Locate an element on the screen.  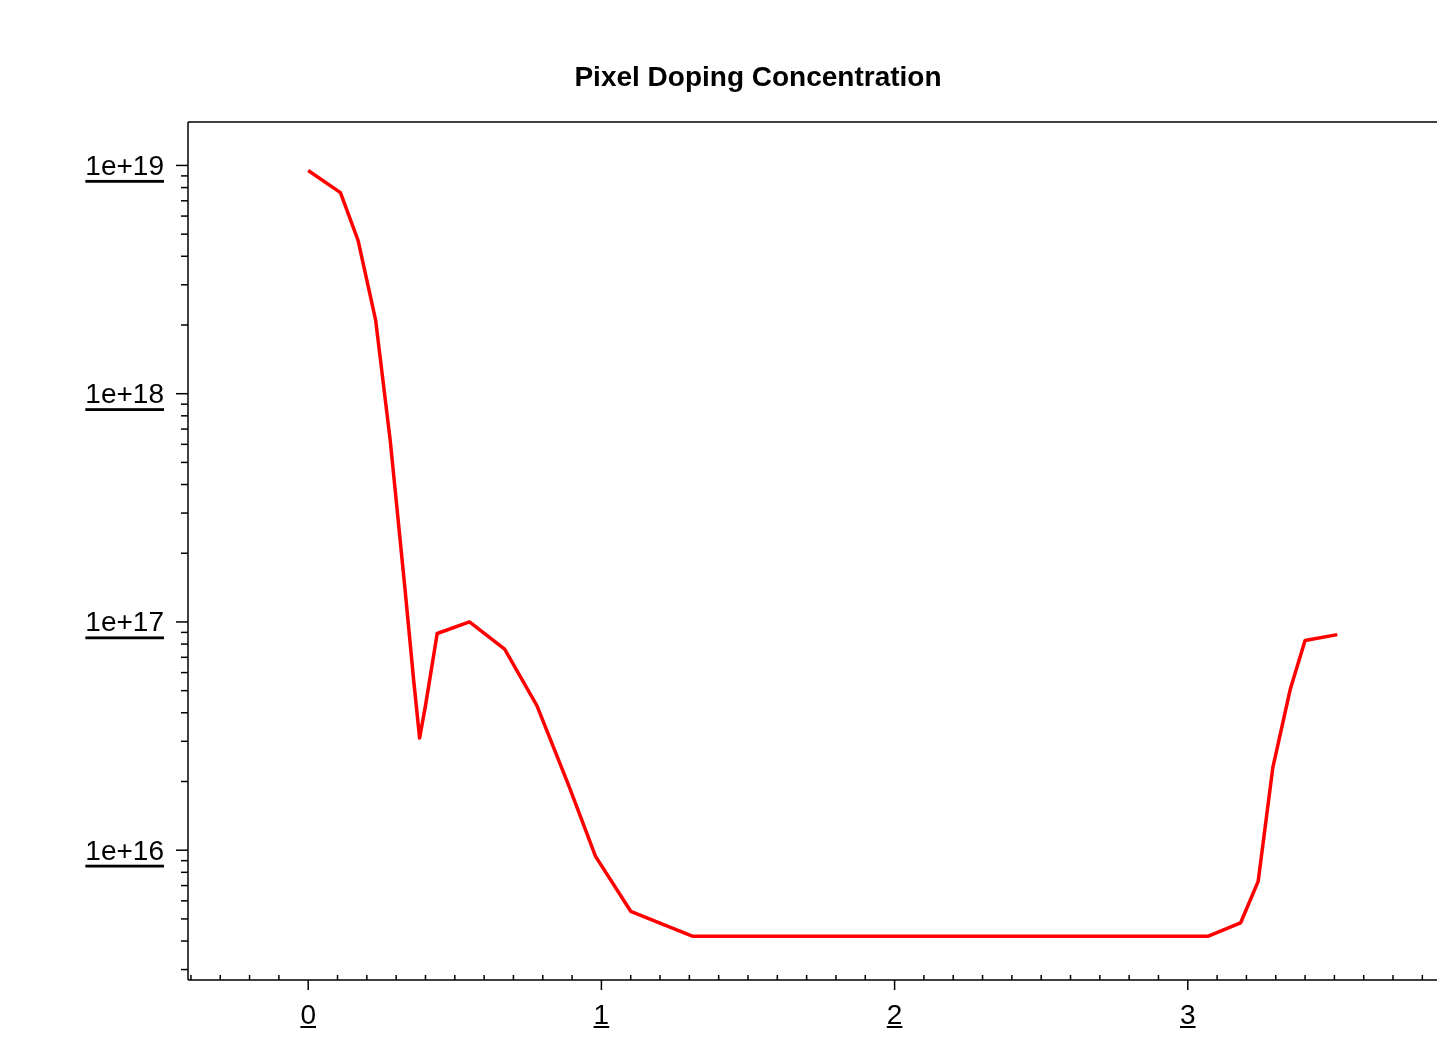
y-tick-label: 1e+19 is located at coordinates (124, 165).